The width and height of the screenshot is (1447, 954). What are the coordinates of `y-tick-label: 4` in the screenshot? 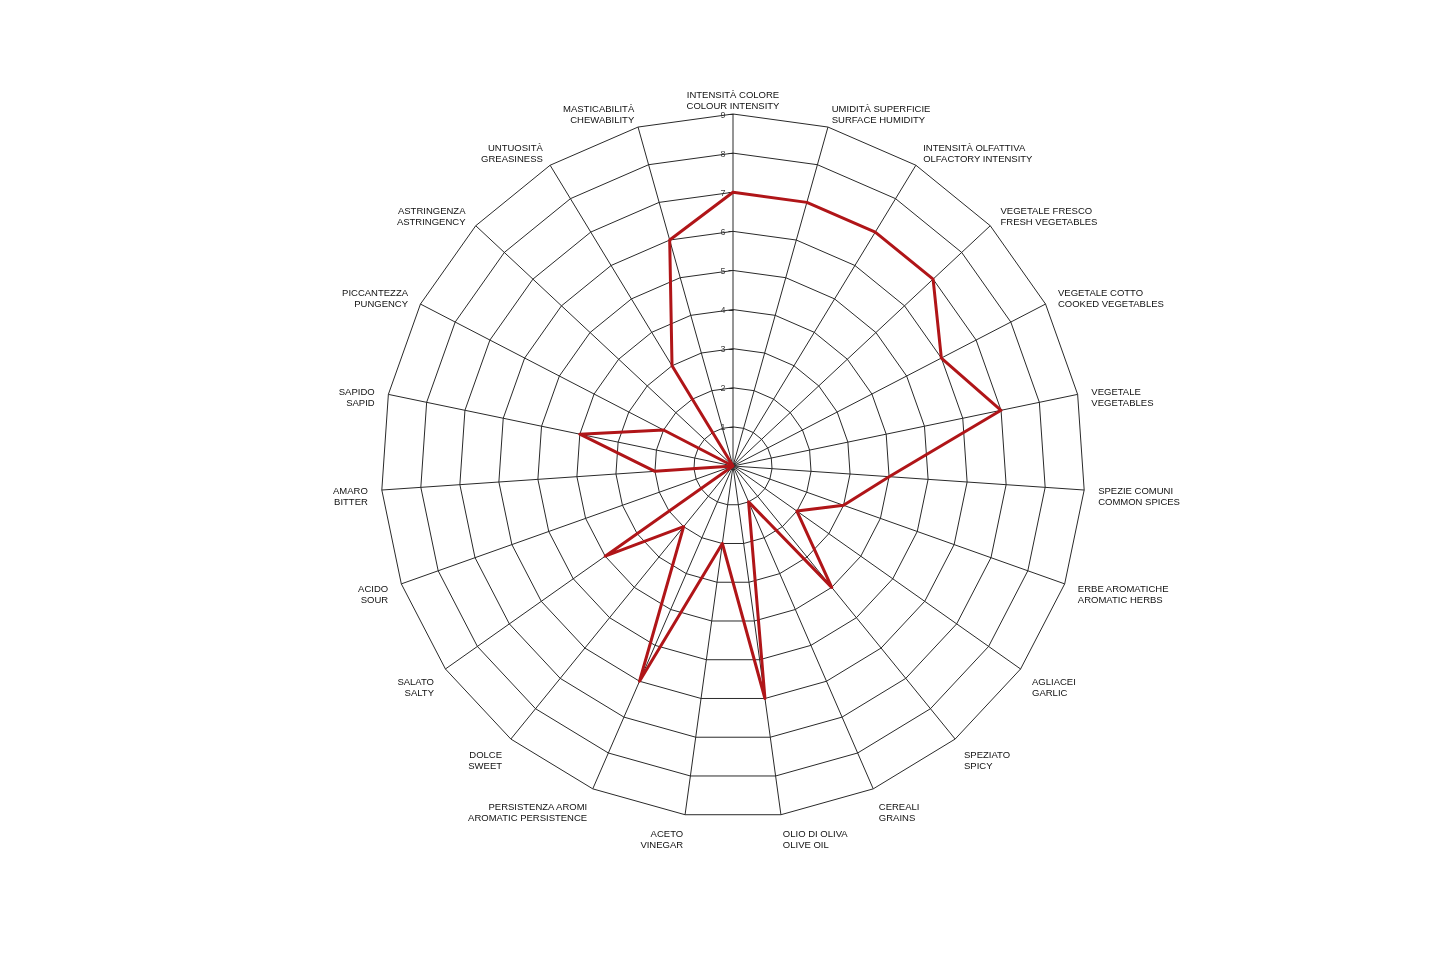 It's located at (723, 310).